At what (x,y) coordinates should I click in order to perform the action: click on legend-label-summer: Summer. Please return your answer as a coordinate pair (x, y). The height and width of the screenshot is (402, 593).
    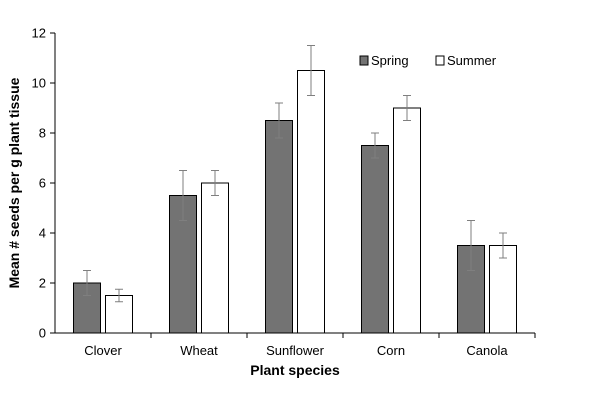
    Looking at the image, I should click on (472, 60).